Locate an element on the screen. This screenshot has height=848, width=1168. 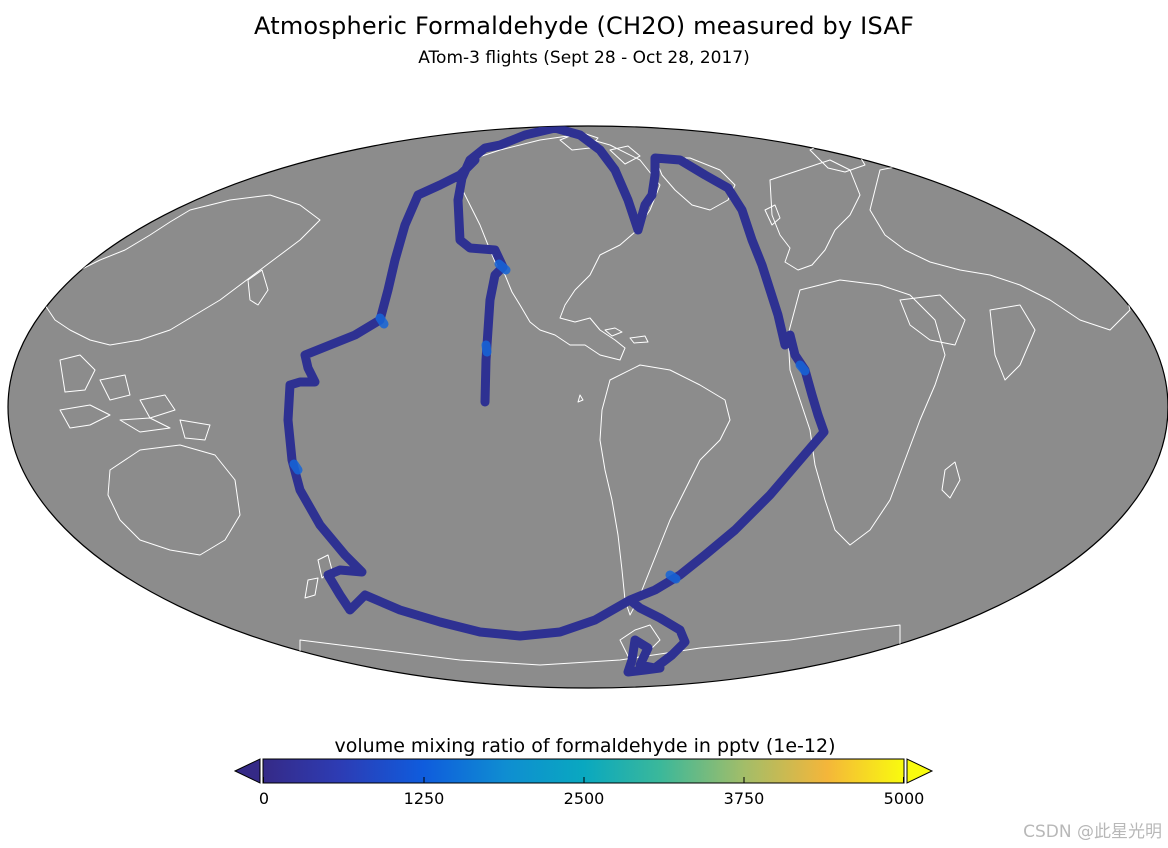
indonesia-coastline is located at coordinates (135, 422).